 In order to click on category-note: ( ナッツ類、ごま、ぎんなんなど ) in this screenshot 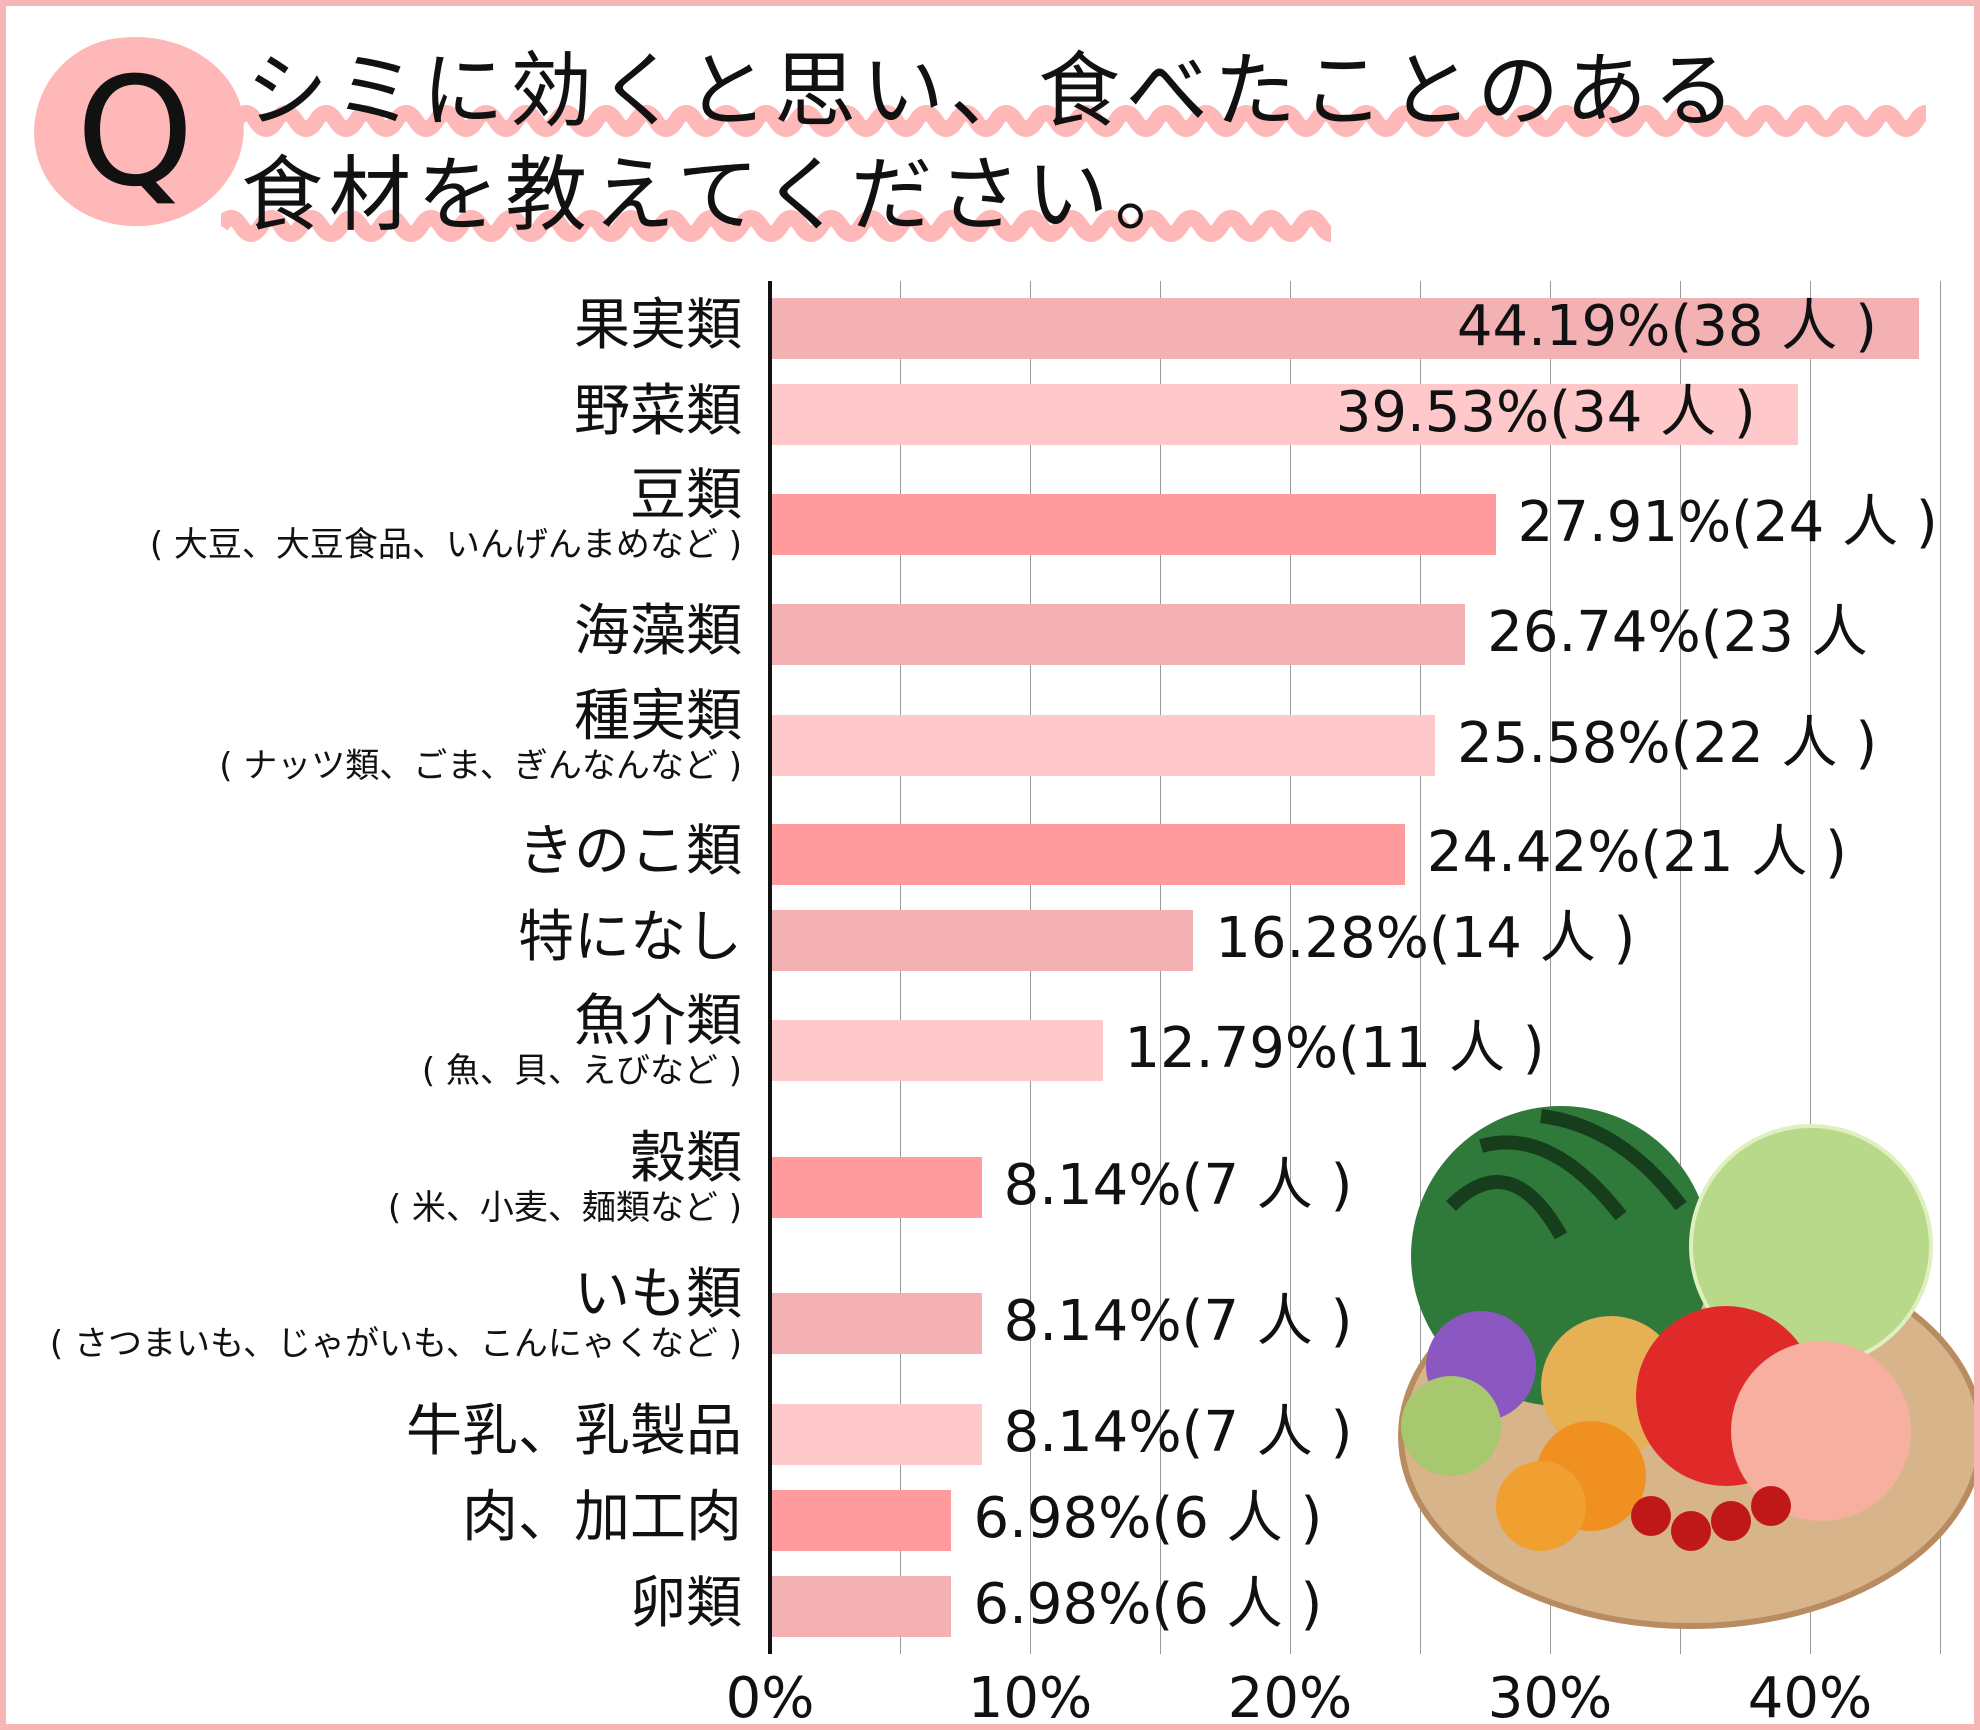, I will do `click(480, 766)`.